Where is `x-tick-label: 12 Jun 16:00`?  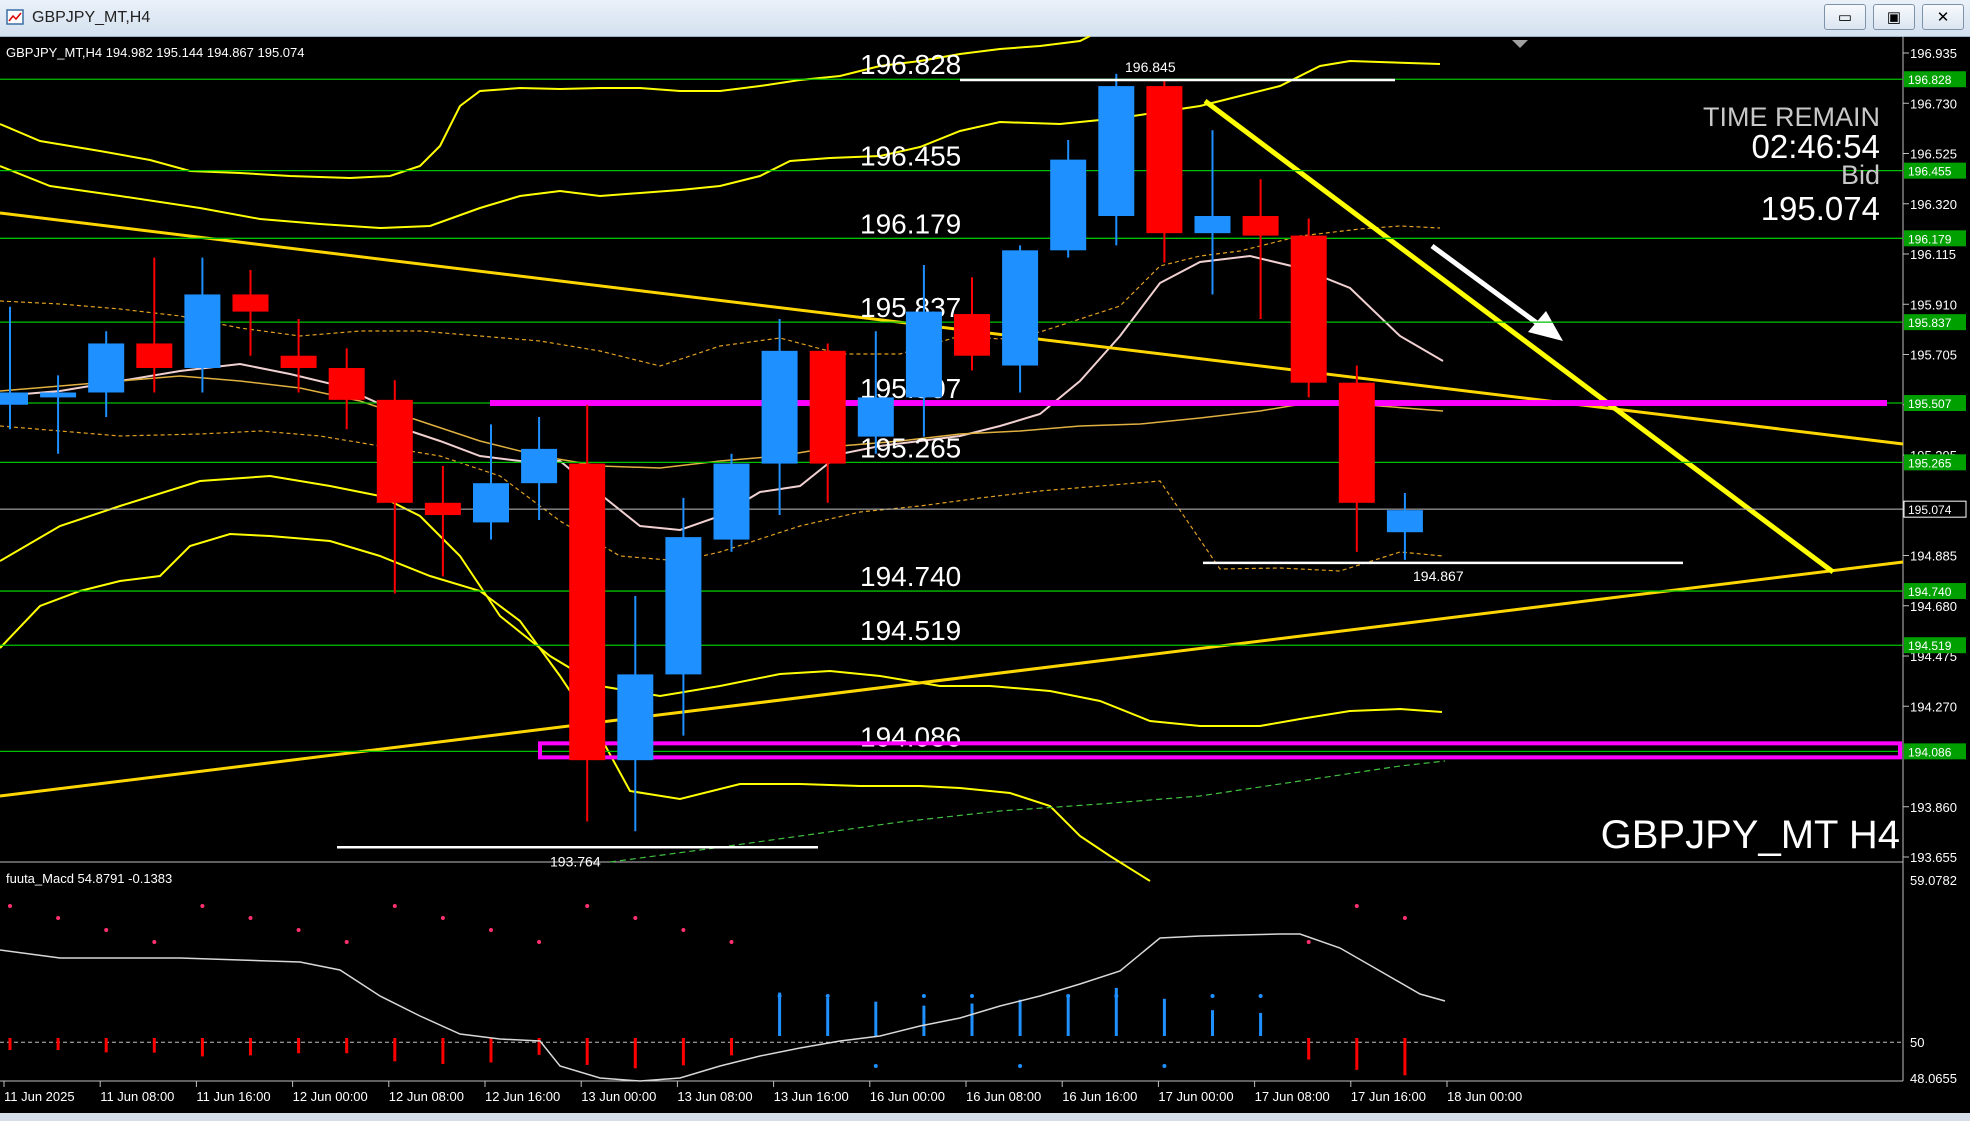 x-tick-label: 12 Jun 16:00 is located at coordinates (522, 1096).